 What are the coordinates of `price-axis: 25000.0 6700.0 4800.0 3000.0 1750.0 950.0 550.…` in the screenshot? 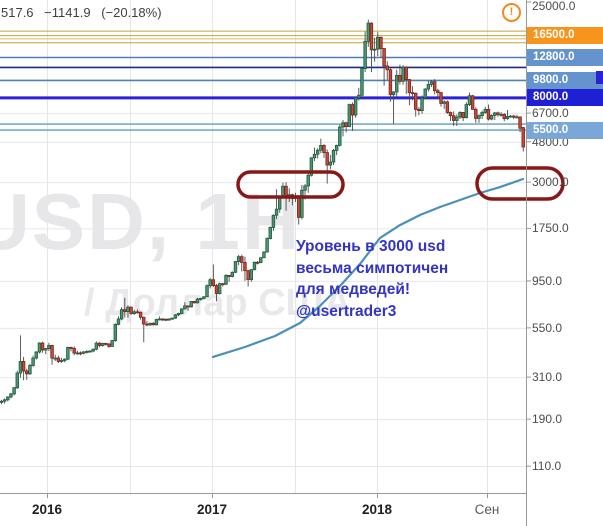 It's located at (565, 246).